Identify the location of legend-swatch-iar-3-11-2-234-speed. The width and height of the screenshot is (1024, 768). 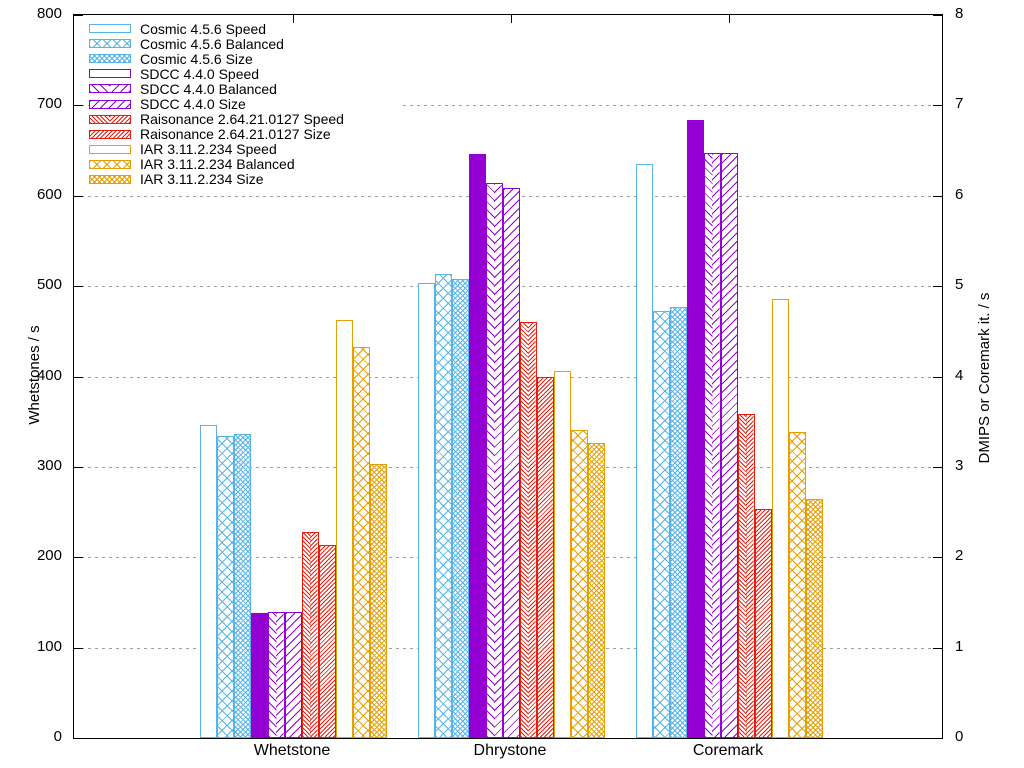
(110, 149).